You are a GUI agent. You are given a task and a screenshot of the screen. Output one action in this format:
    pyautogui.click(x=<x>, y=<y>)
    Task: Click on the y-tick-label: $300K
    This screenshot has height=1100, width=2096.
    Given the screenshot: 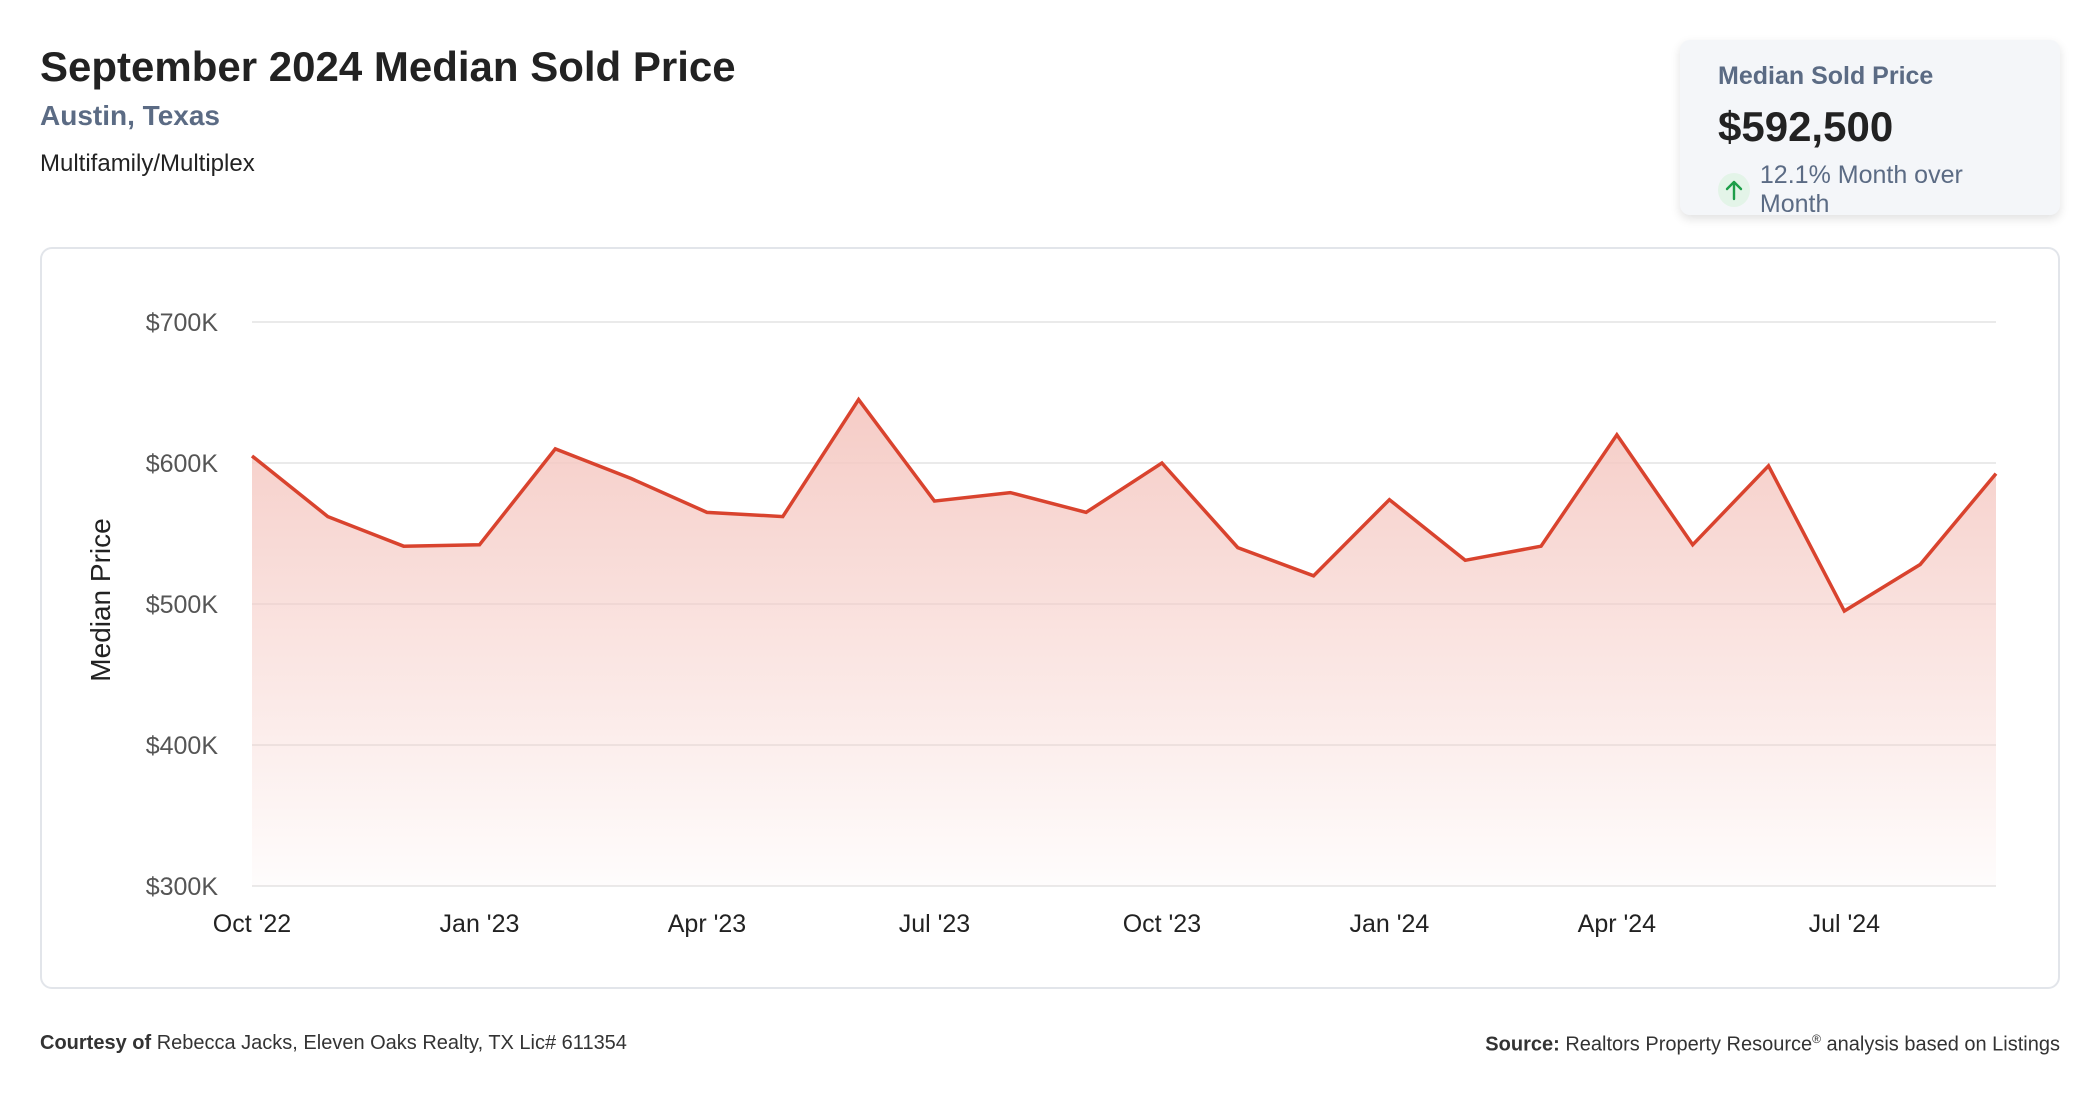 What is the action you would take?
    pyautogui.click(x=182, y=887)
    